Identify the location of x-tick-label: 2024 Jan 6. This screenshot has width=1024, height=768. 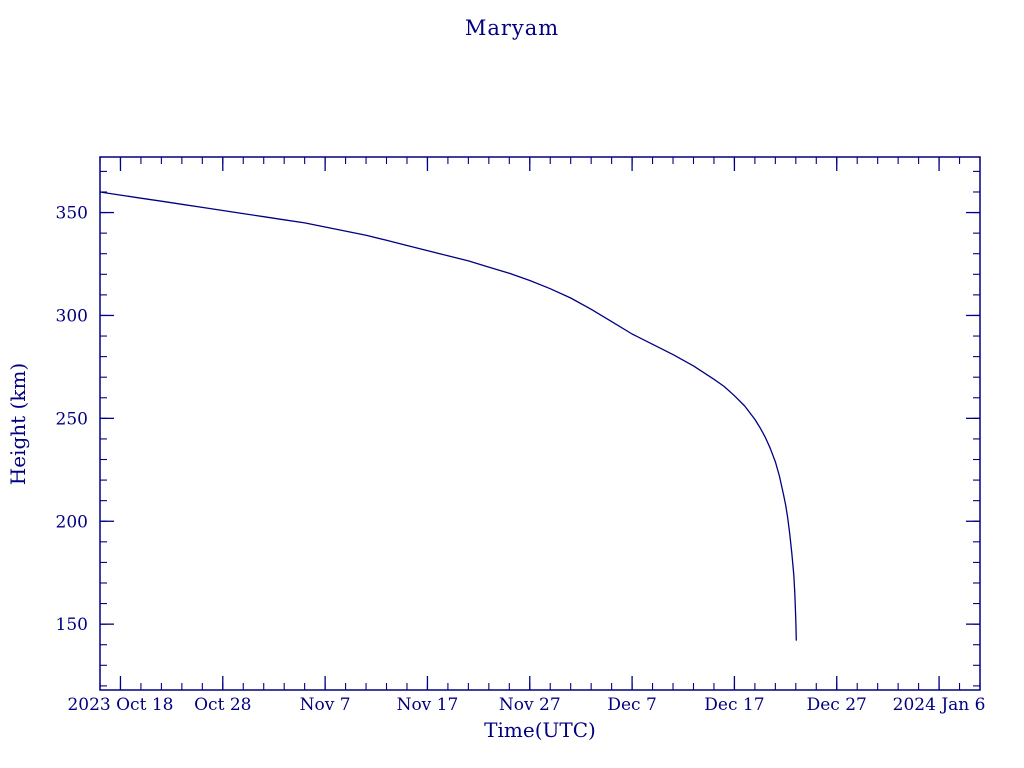
(939, 705).